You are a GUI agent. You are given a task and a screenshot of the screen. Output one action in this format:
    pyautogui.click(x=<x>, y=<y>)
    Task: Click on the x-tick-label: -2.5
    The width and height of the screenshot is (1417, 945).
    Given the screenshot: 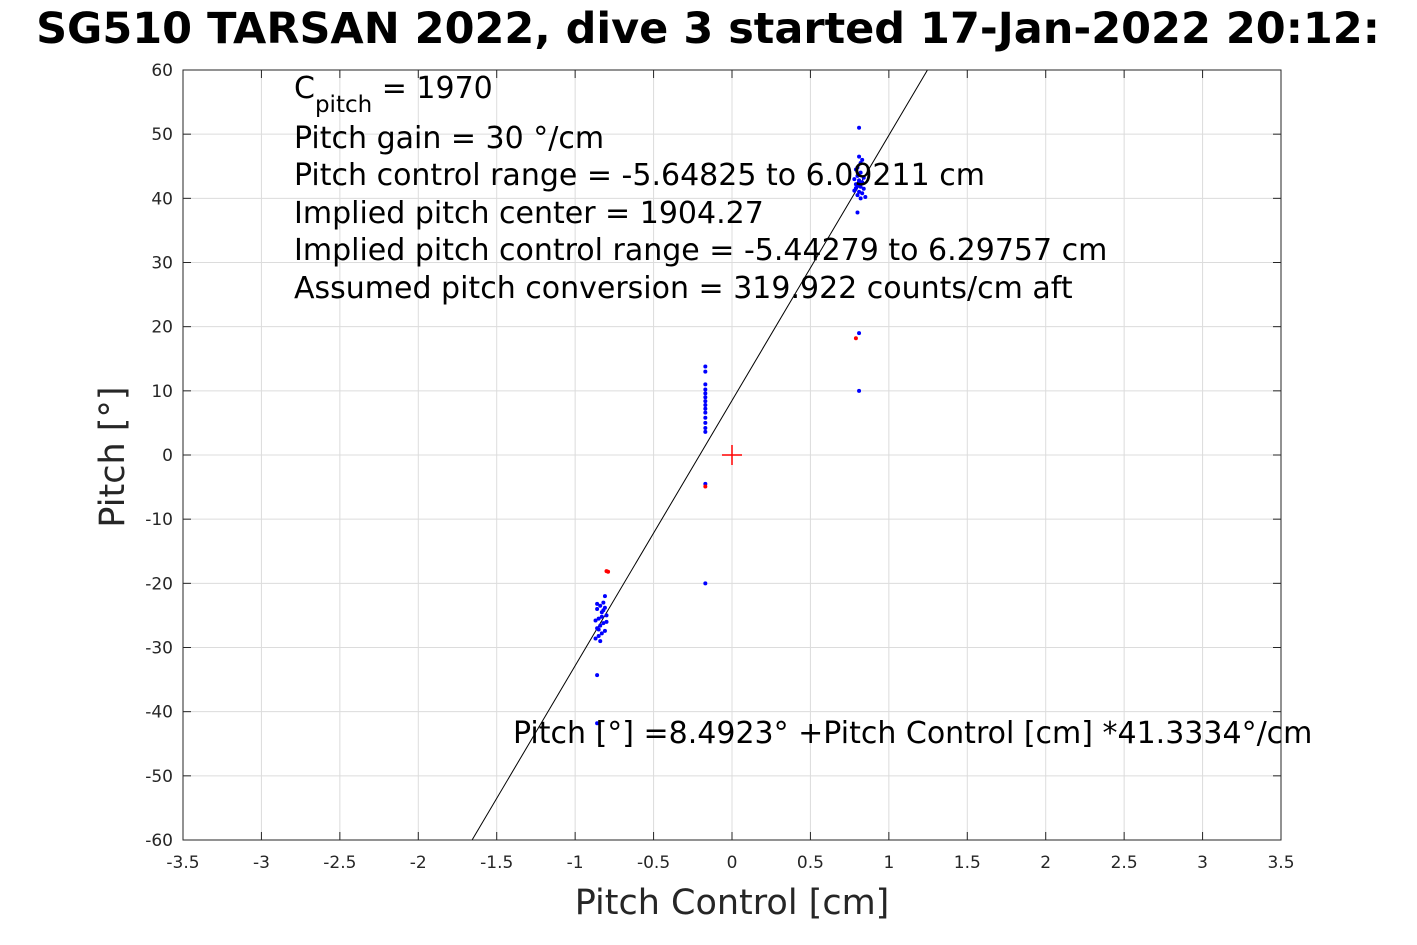 What is the action you would take?
    pyautogui.click(x=339, y=863)
    